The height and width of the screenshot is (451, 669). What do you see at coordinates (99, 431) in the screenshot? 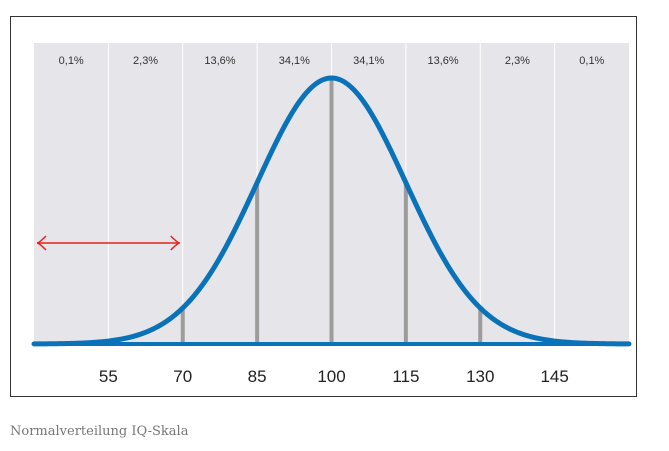
I see `figure-caption: Normalverteilung IQ-Skala` at bounding box center [99, 431].